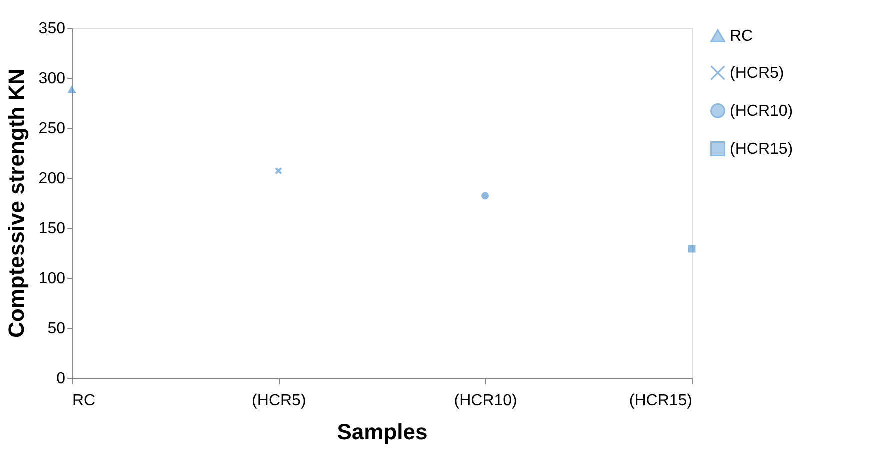 This screenshot has width=896, height=464. I want to click on y-axis-title: Comptessive strength KN, so click(16, 203).